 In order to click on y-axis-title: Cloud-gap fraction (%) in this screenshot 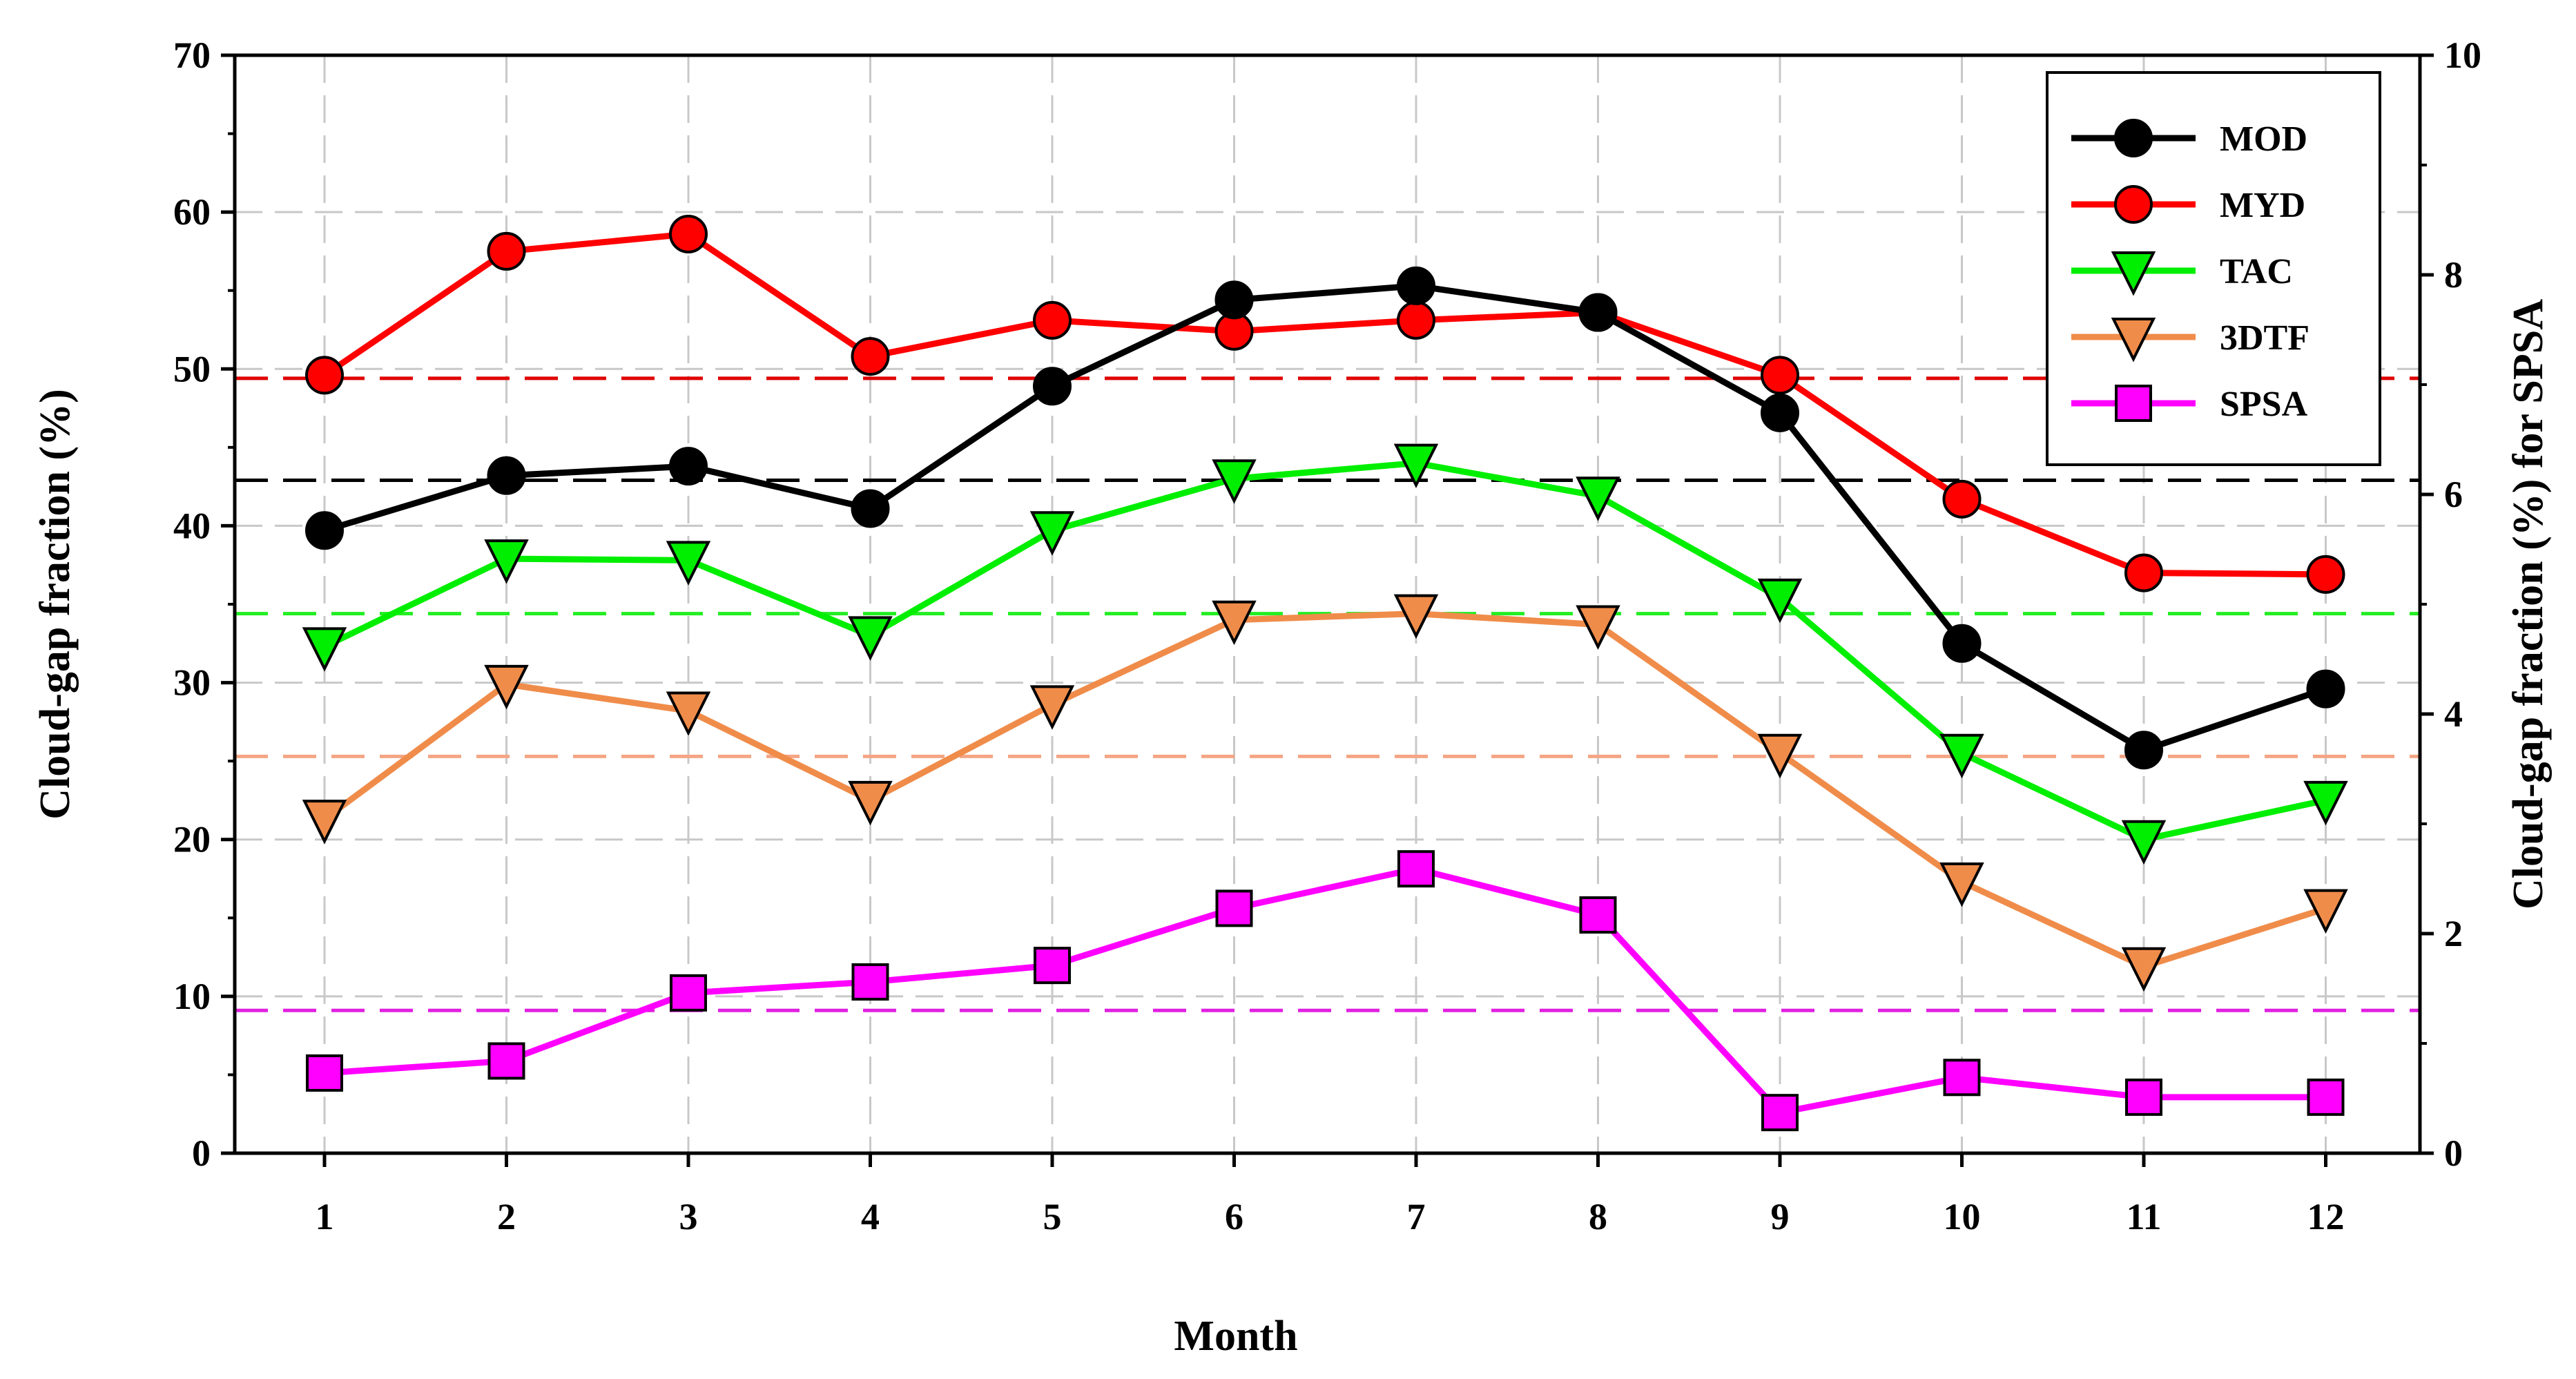, I will do `click(56, 604)`.